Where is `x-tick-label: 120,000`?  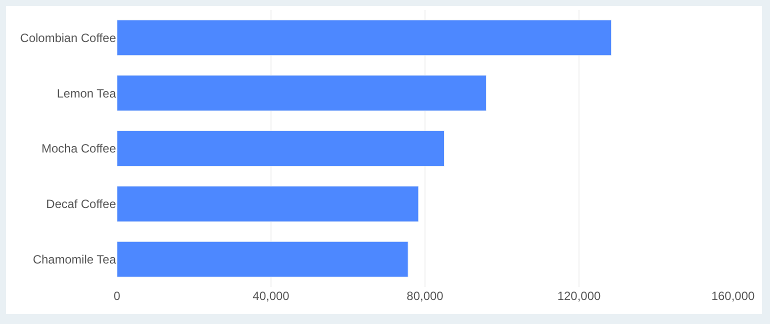
x-tick-label: 120,000 is located at coordinates (579, 296).